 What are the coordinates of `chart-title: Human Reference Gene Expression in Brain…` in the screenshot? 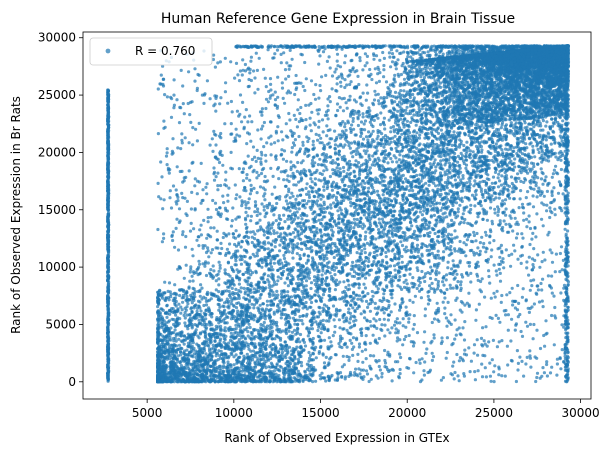 It's located at (338, 19).